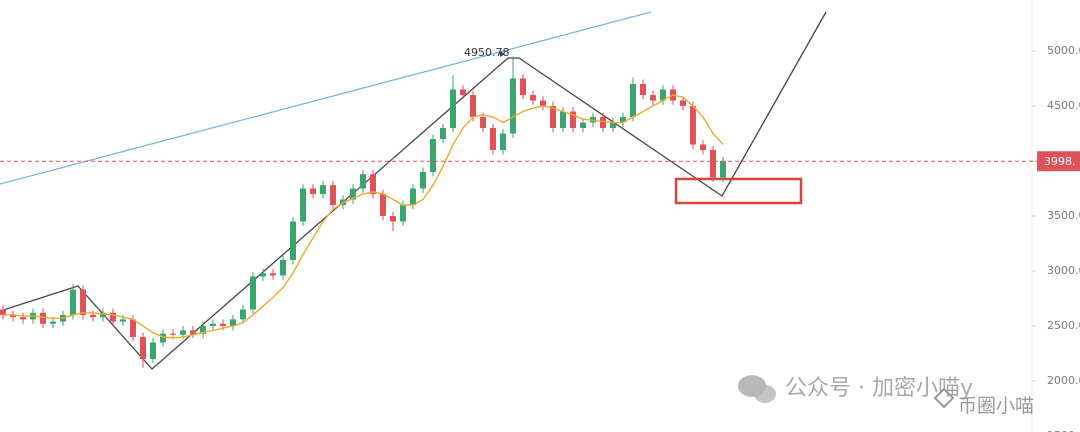 The width and height of the screenshot is (1080, 432). Describe the element at coordinates (879, 388) in the screenshot. I see `watermark-text: 公众号 · 加密小喵y` at that location.